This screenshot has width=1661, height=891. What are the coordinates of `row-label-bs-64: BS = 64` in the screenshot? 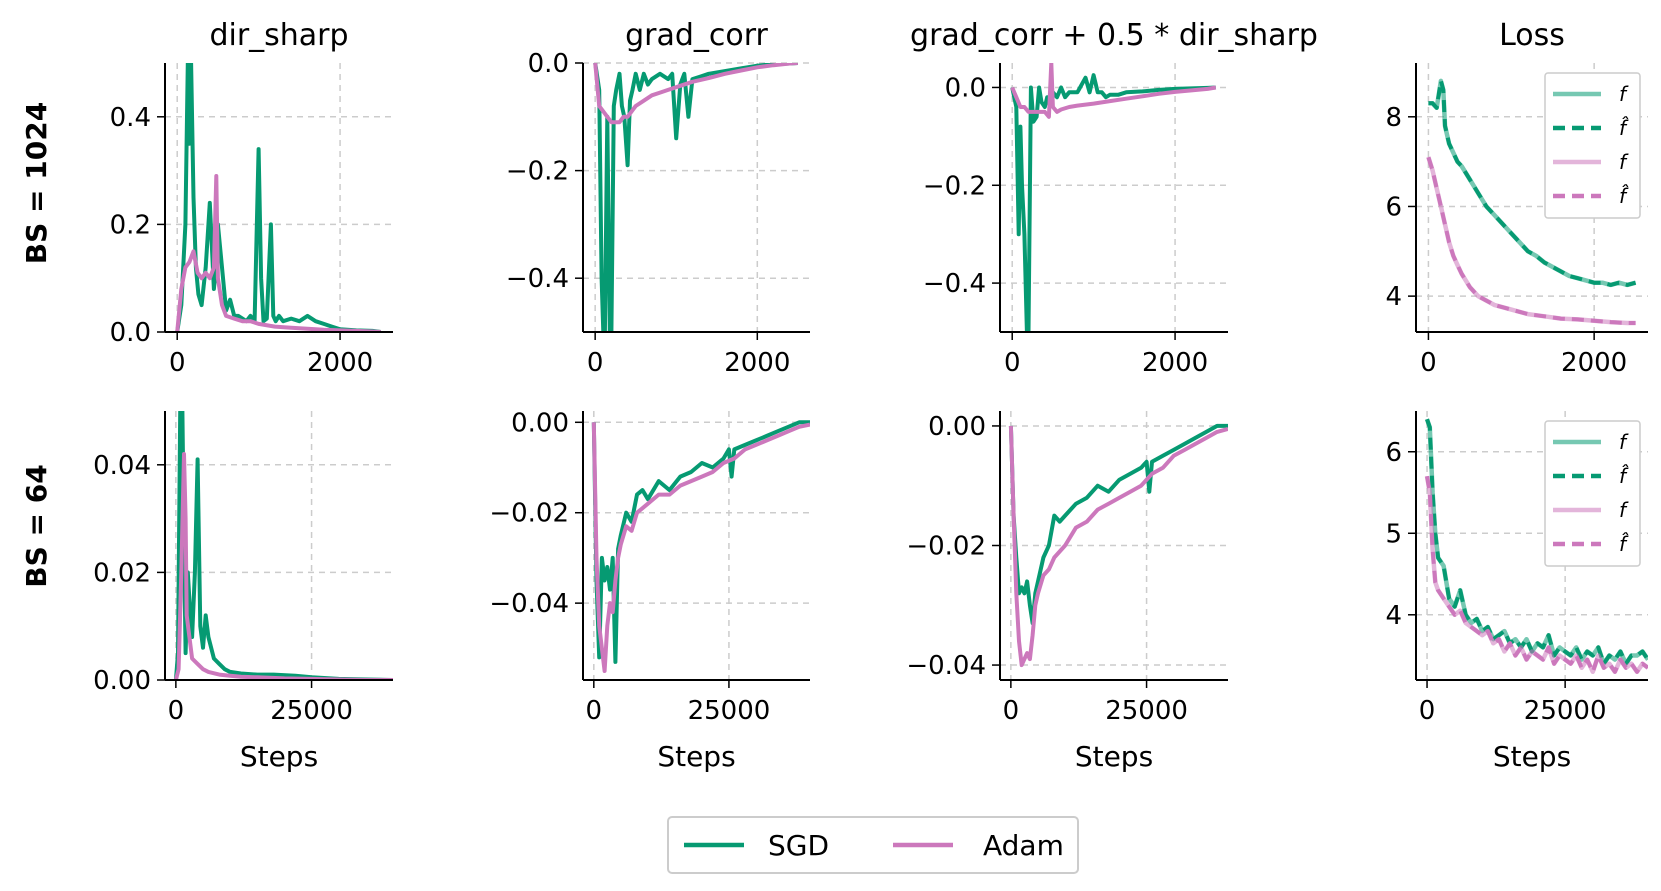 It's located at (36, 525).